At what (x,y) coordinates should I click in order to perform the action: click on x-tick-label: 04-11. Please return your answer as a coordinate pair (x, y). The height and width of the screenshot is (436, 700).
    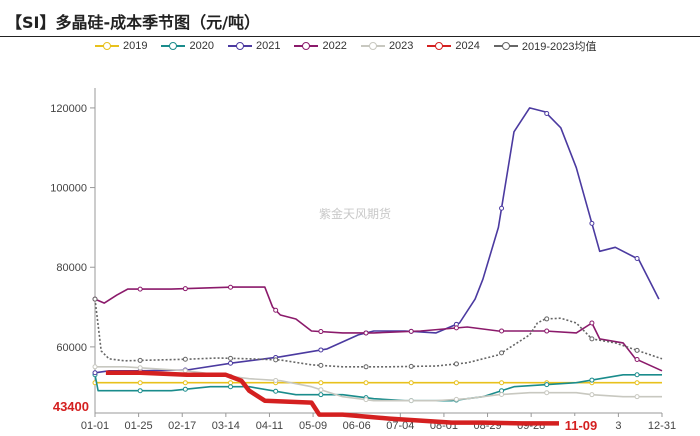
    Looking at the image, I should click on (269, 426).